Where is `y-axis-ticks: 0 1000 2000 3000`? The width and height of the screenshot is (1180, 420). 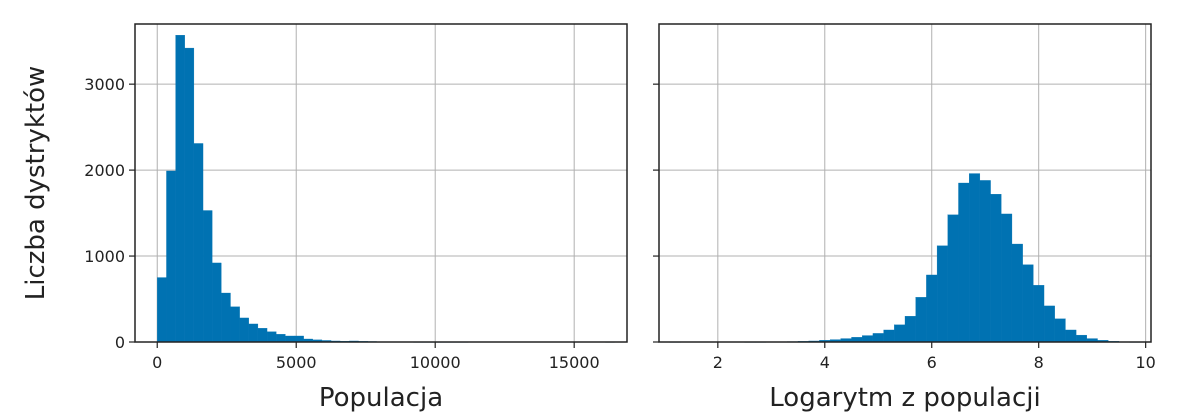
y-axis-ticks: 0 1000 2000 3000 is located at coordinates (109, 213).